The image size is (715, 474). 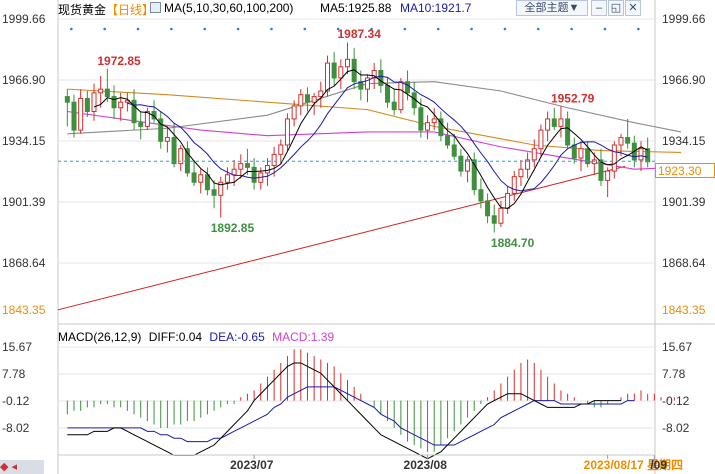 I want to click on macd-tick-left: -0.12, so click(x=16, y=401).